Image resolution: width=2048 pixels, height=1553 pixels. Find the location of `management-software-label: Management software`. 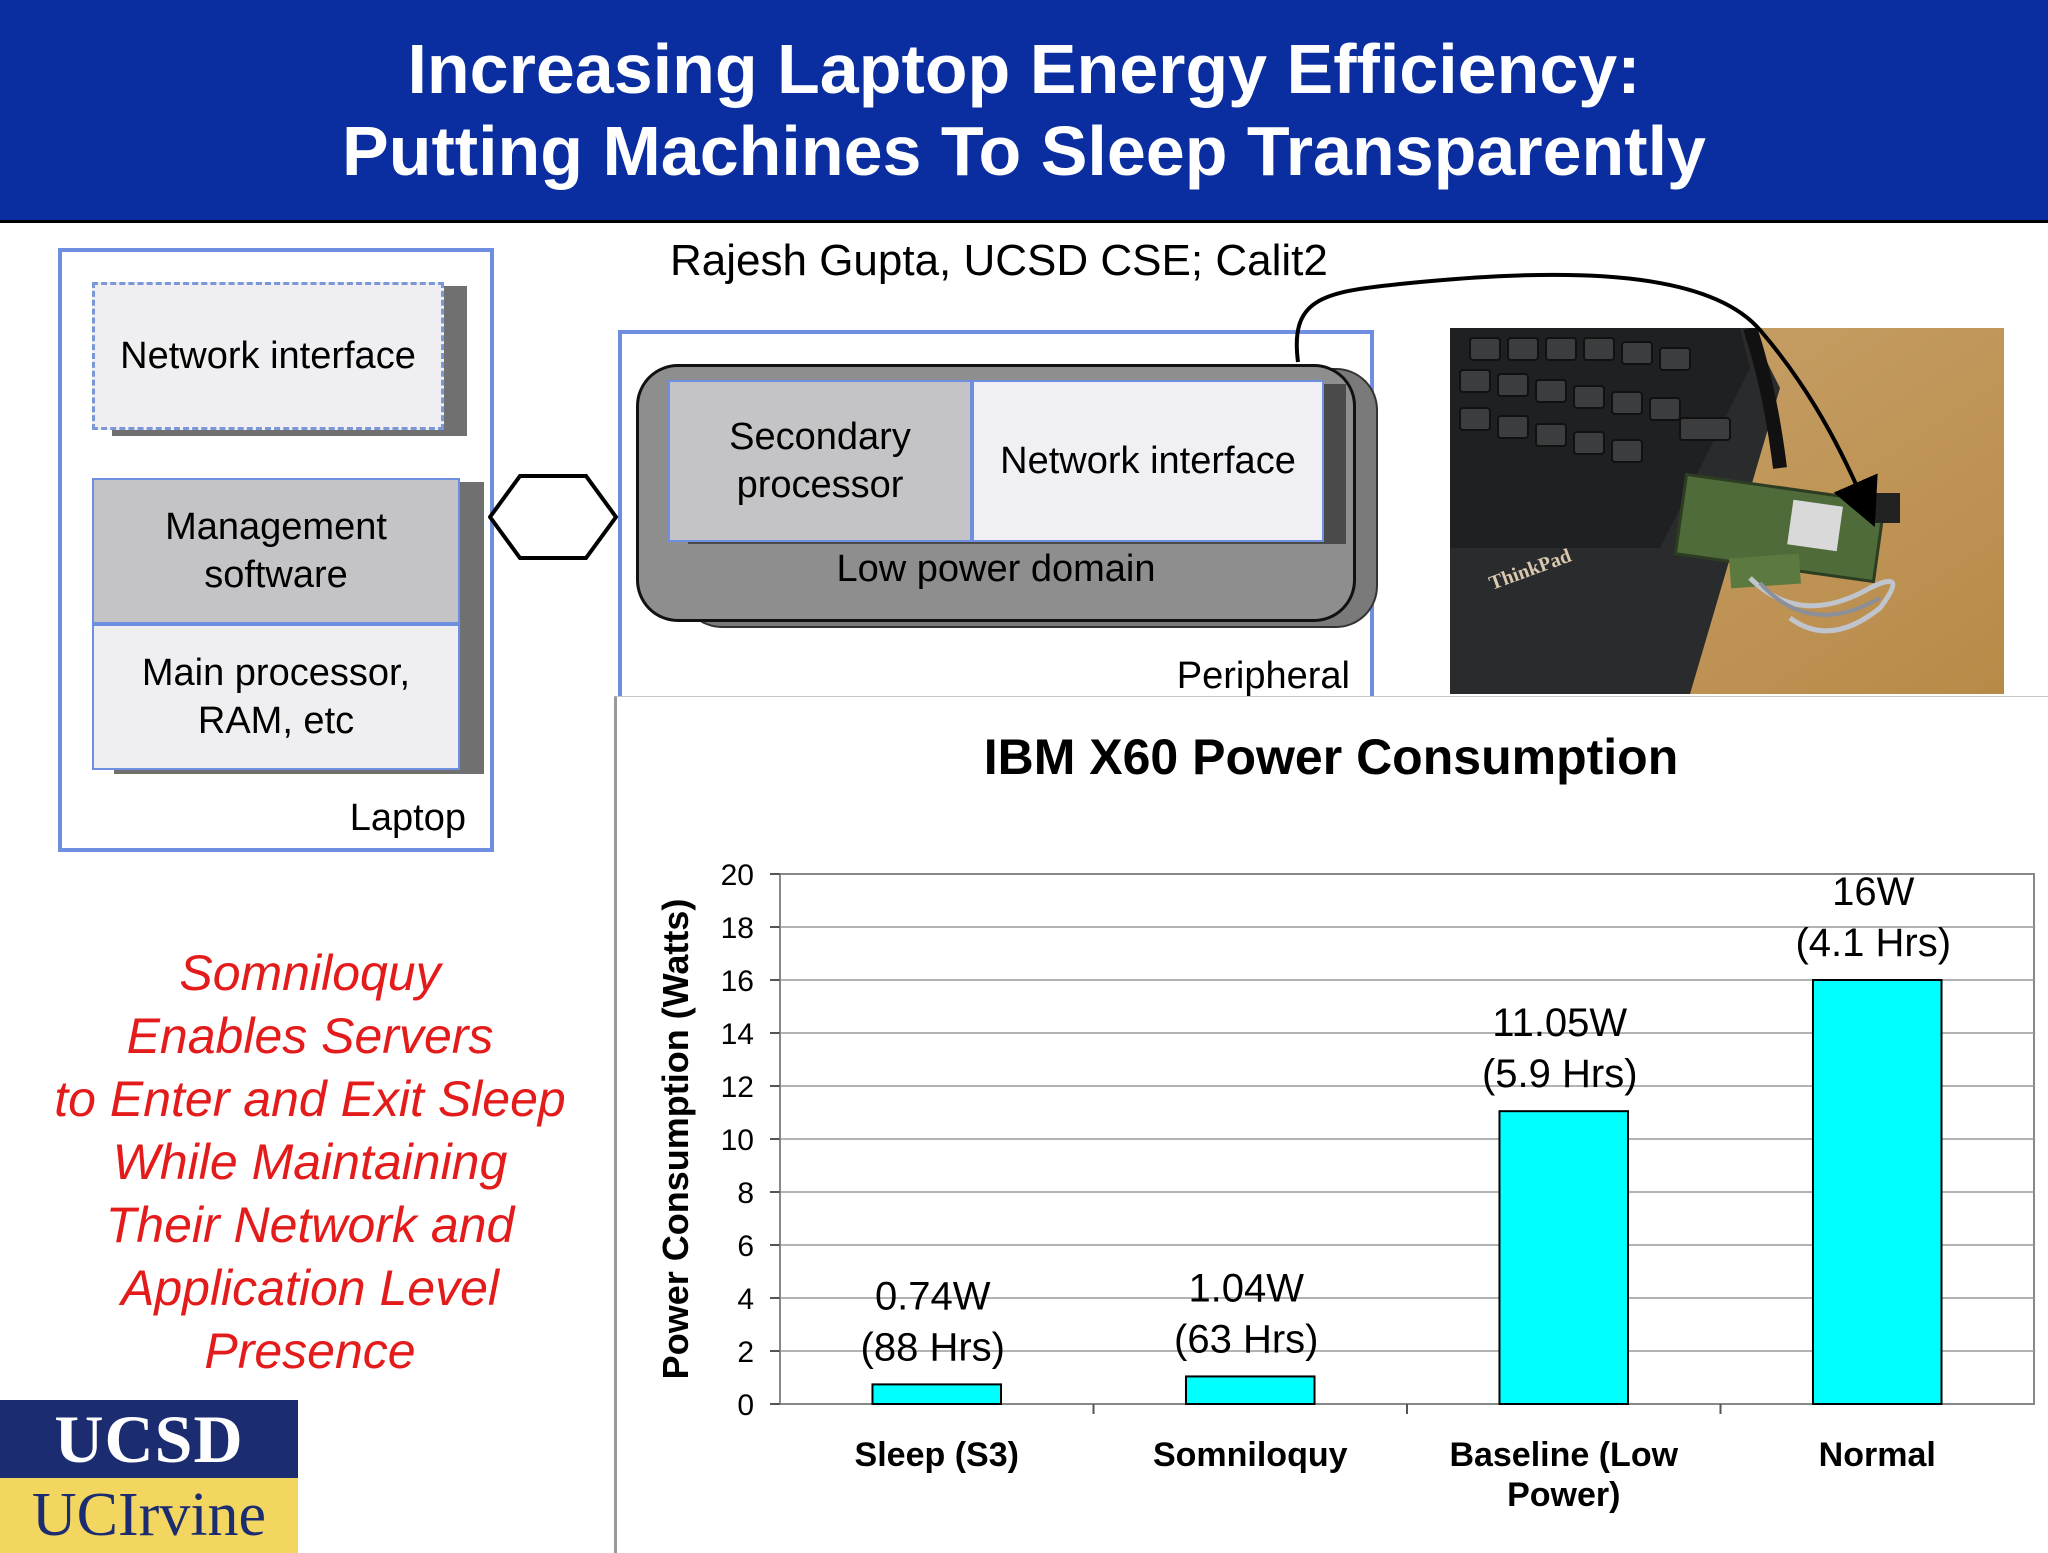

management-software-label: Management software is located at coordinates (276, 551).